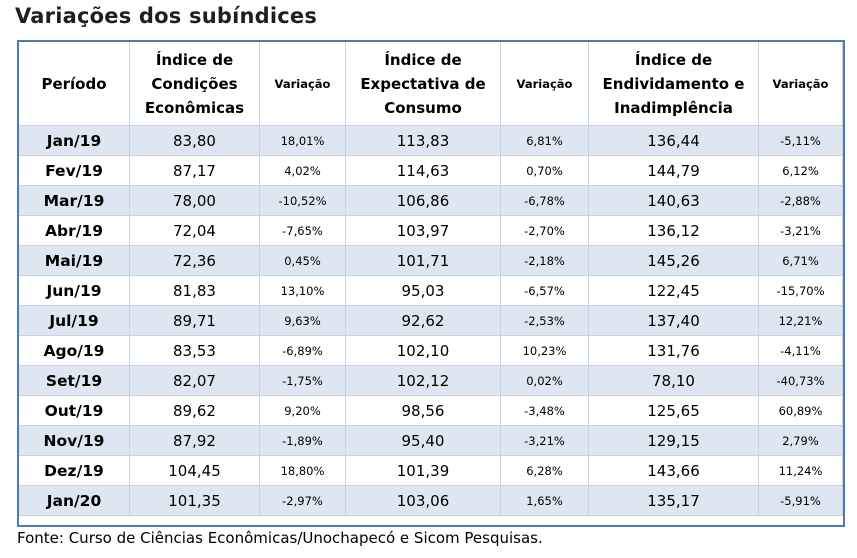 Image resolution: width=857 pixels, height=558 pixels. I want to click on cell-iei: 140,63, so click(673, 200).